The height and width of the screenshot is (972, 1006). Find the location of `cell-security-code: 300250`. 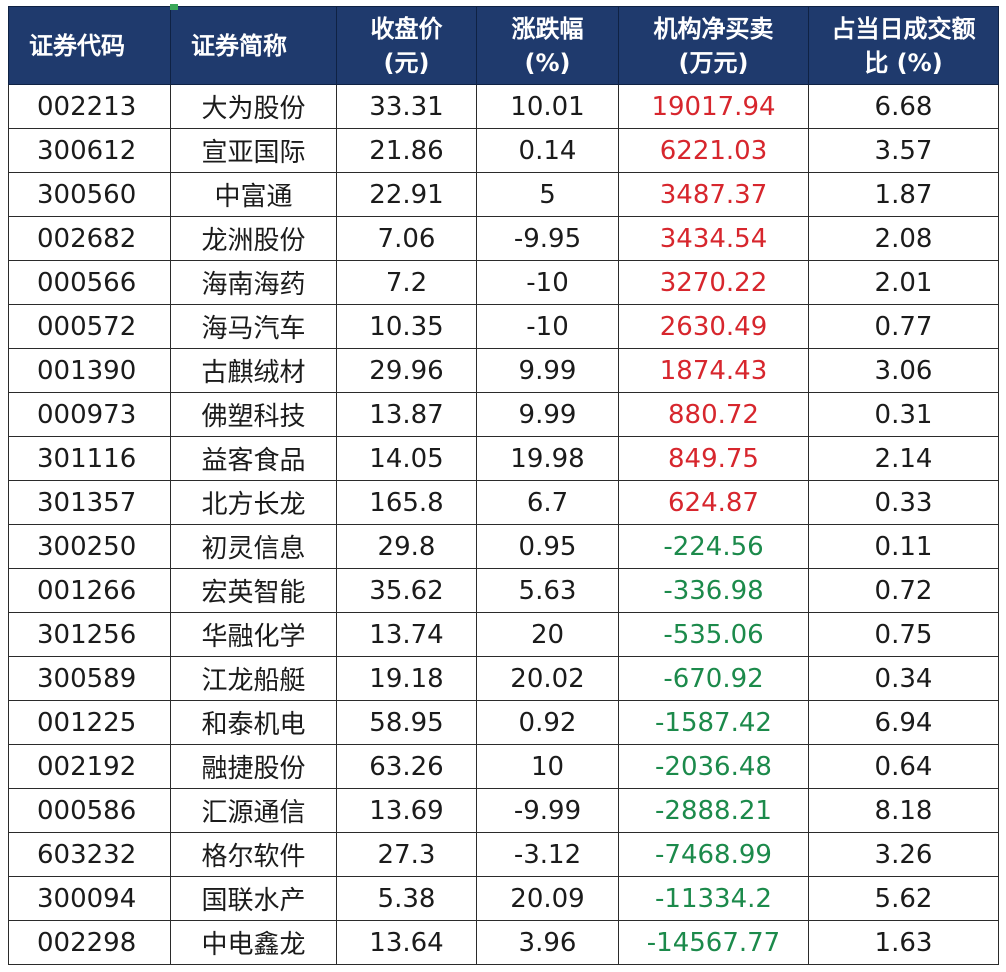

cell-security-code: 300250 is located at coordinates (89, 546).